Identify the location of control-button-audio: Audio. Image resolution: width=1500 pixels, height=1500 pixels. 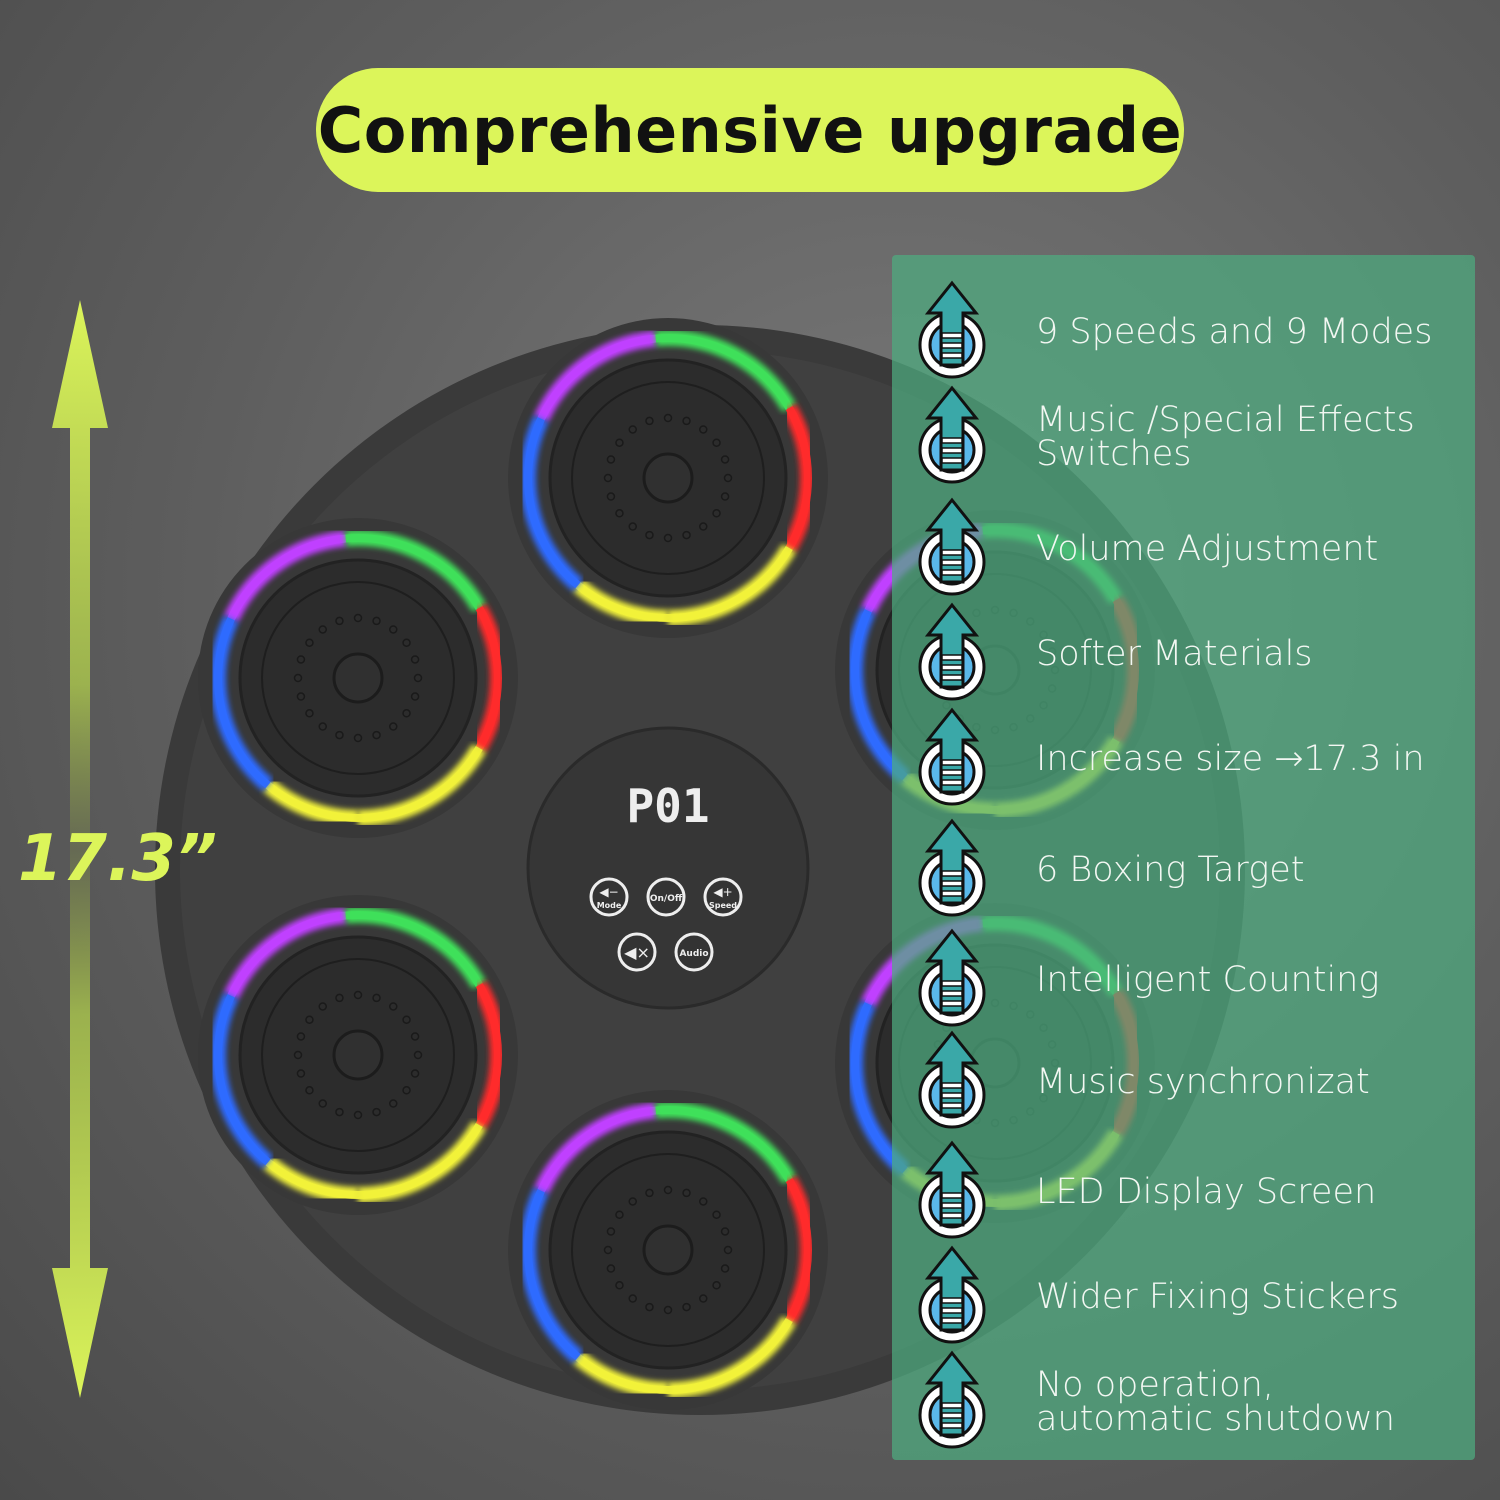
(694, 952).